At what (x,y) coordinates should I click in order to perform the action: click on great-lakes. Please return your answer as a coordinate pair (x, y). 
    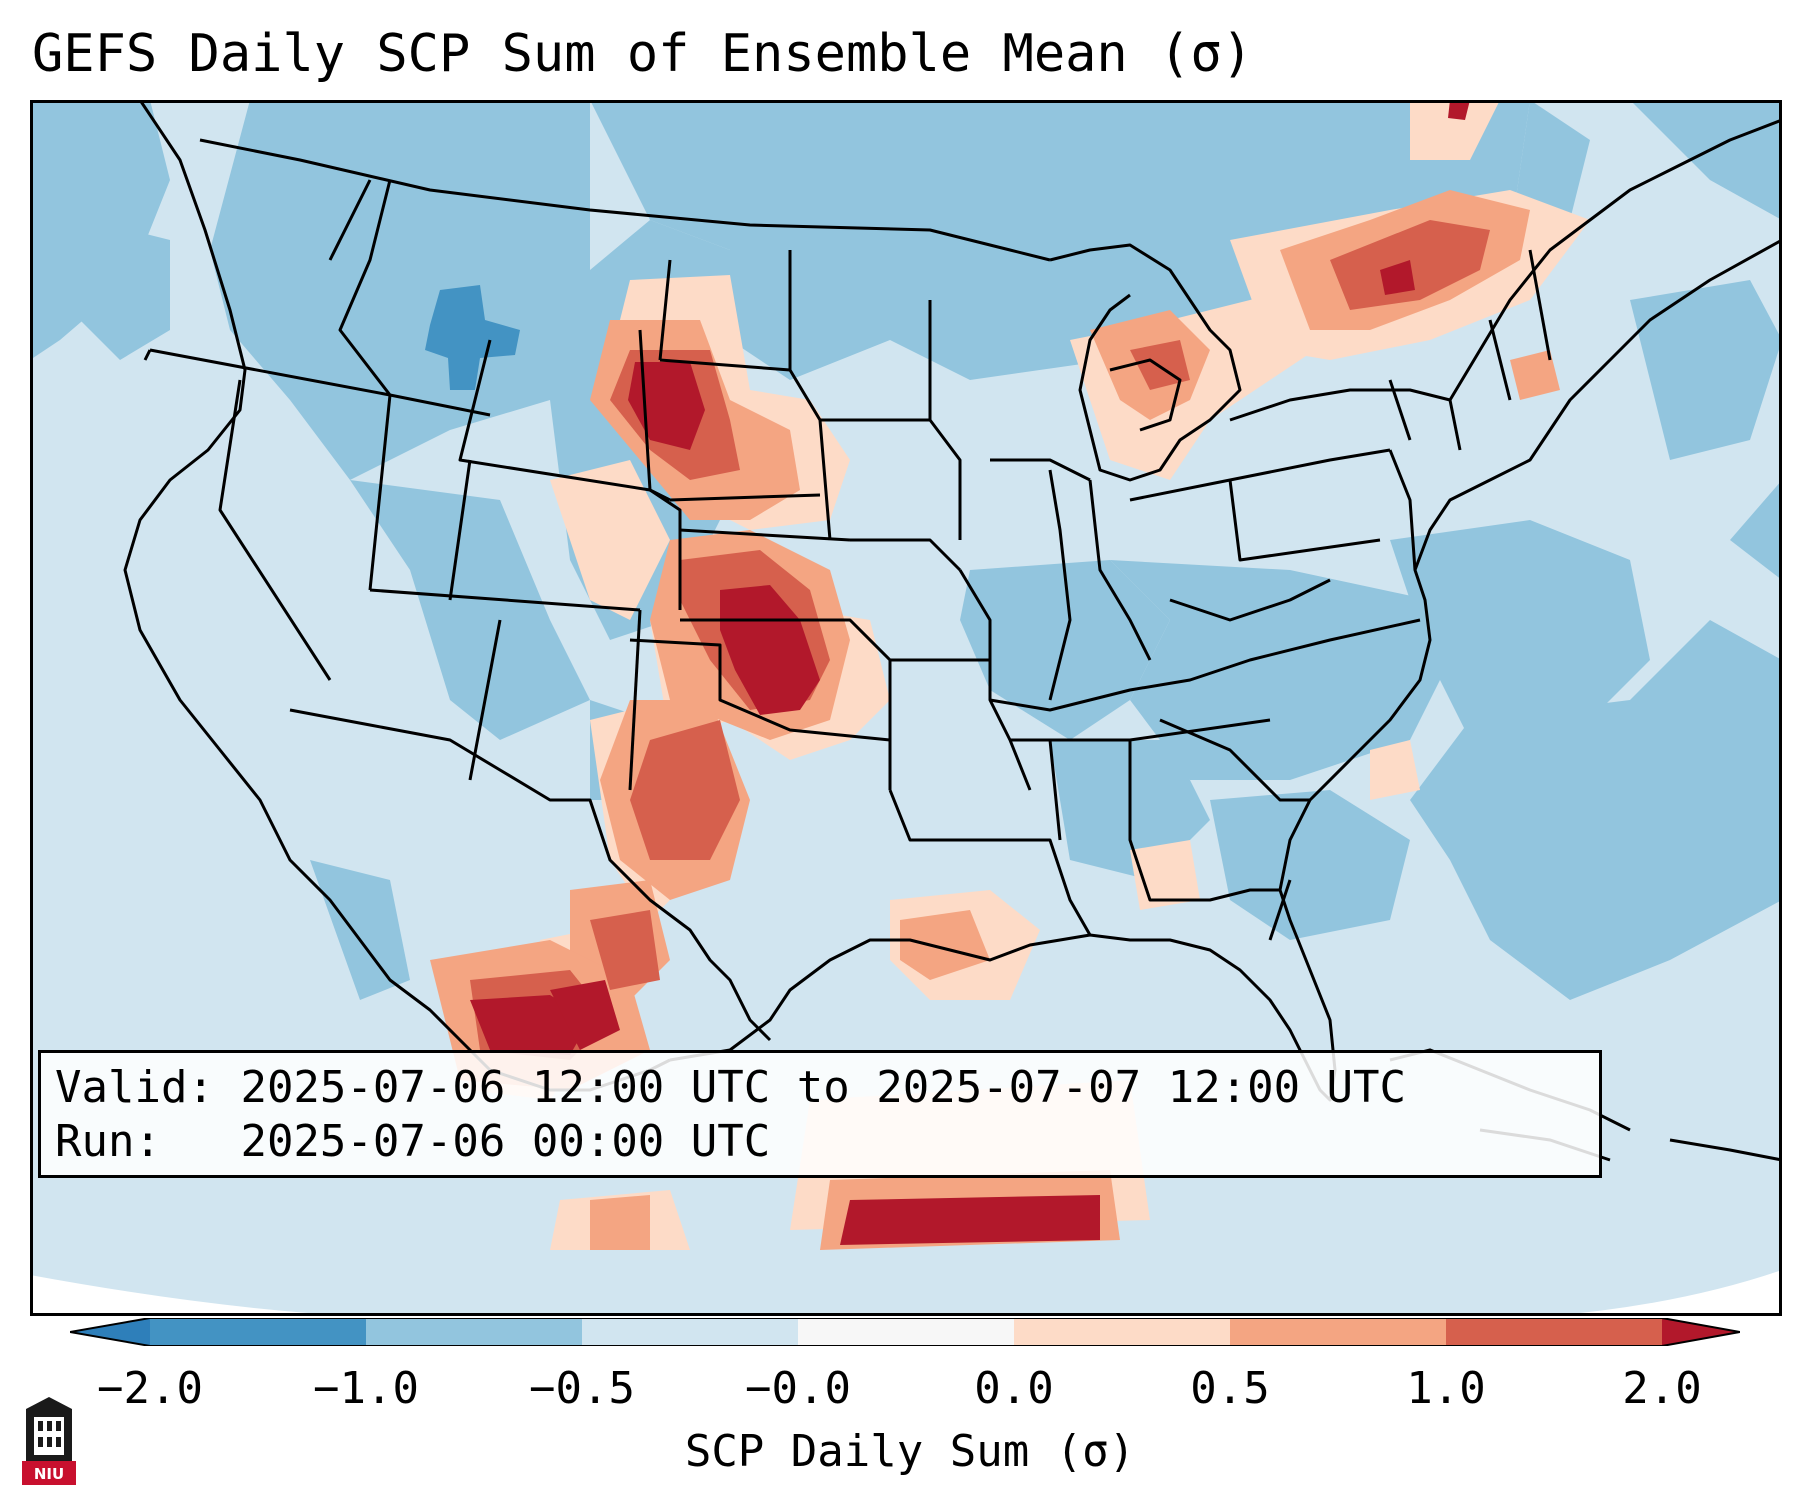
    Looking at the image, I should click on (1145, 362).